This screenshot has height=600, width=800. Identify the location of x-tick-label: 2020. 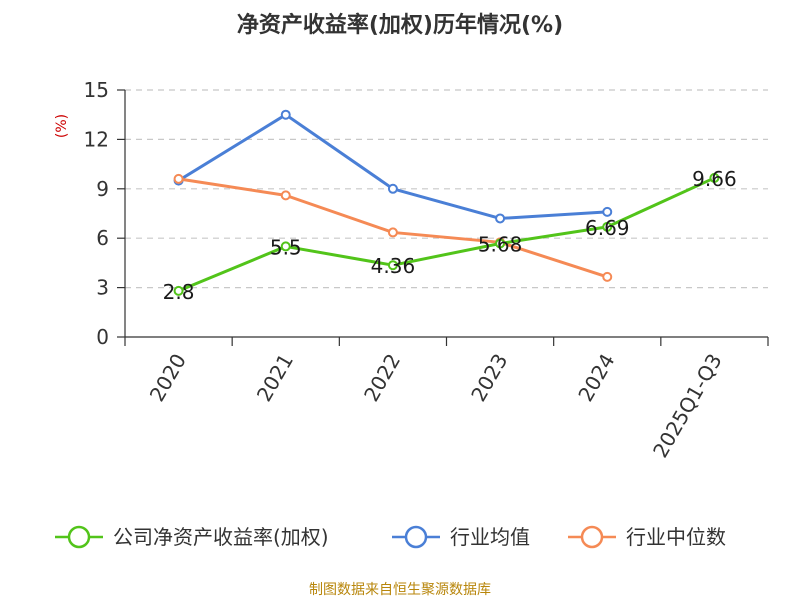
(168, 378).